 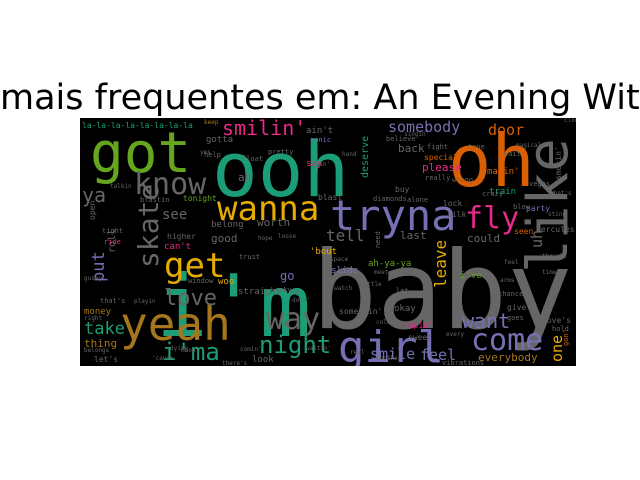 What do you see at coordinates (190, 298) in the screenshot?
I see `word-love: love` at bounding box center [190, 298].